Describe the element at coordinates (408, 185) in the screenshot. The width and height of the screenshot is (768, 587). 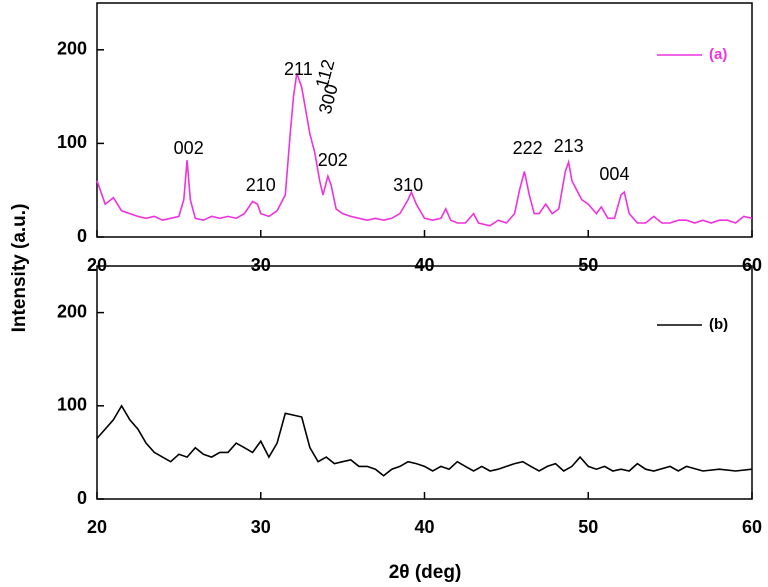
I see `peak-label: 310` at that location.